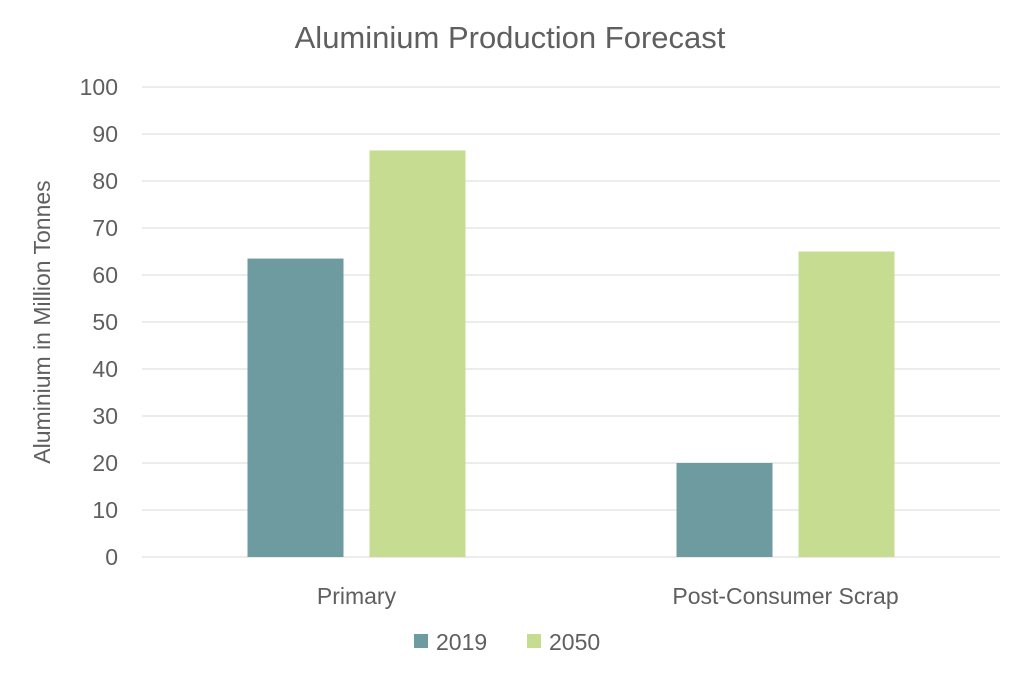  Describe the element at coordinates (105, 510) in the screenshot. I see `y-tick-label: 10` at that location.